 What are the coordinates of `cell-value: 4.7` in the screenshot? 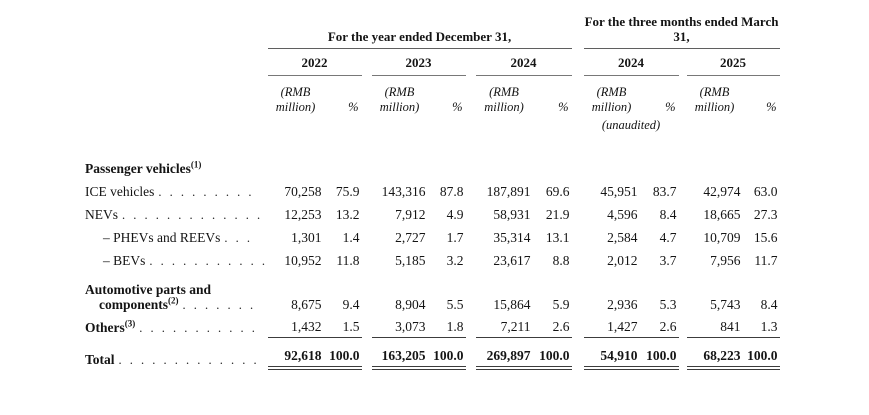 It's located at (668, 238).